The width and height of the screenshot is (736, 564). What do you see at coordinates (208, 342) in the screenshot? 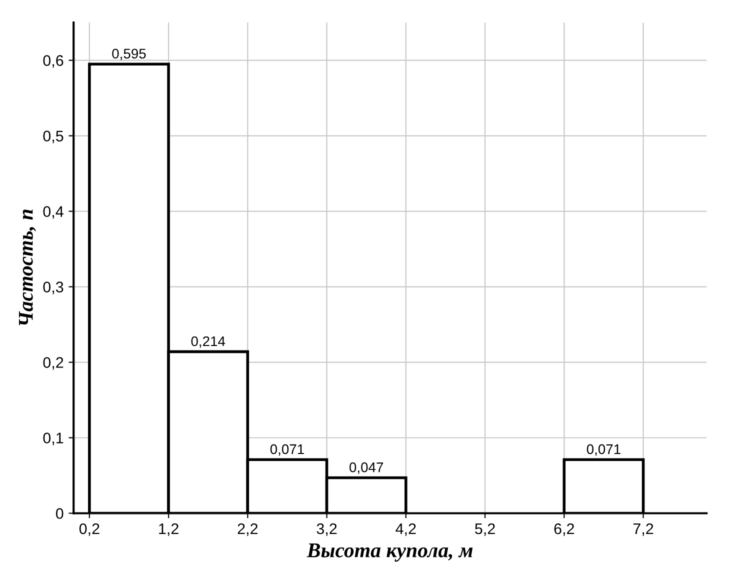
I see `data-label: 0,214` at bounding box center [208, 342].